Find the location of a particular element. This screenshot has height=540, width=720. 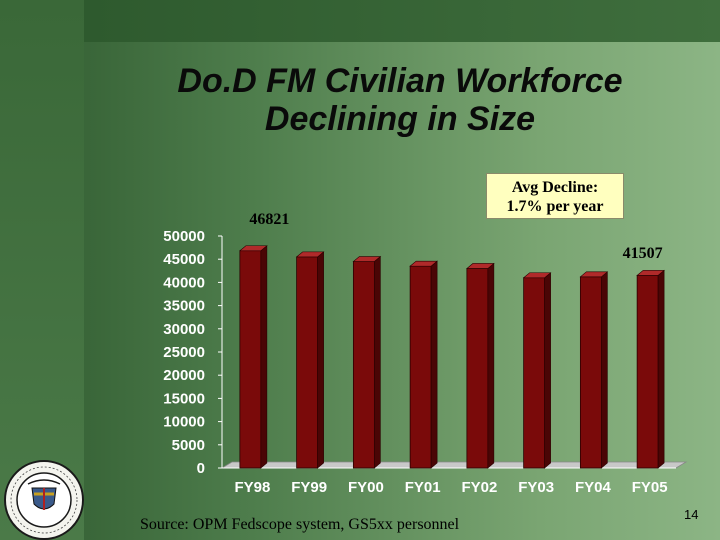

x-tick-label: FY04 is located at coordinates (593, 487).